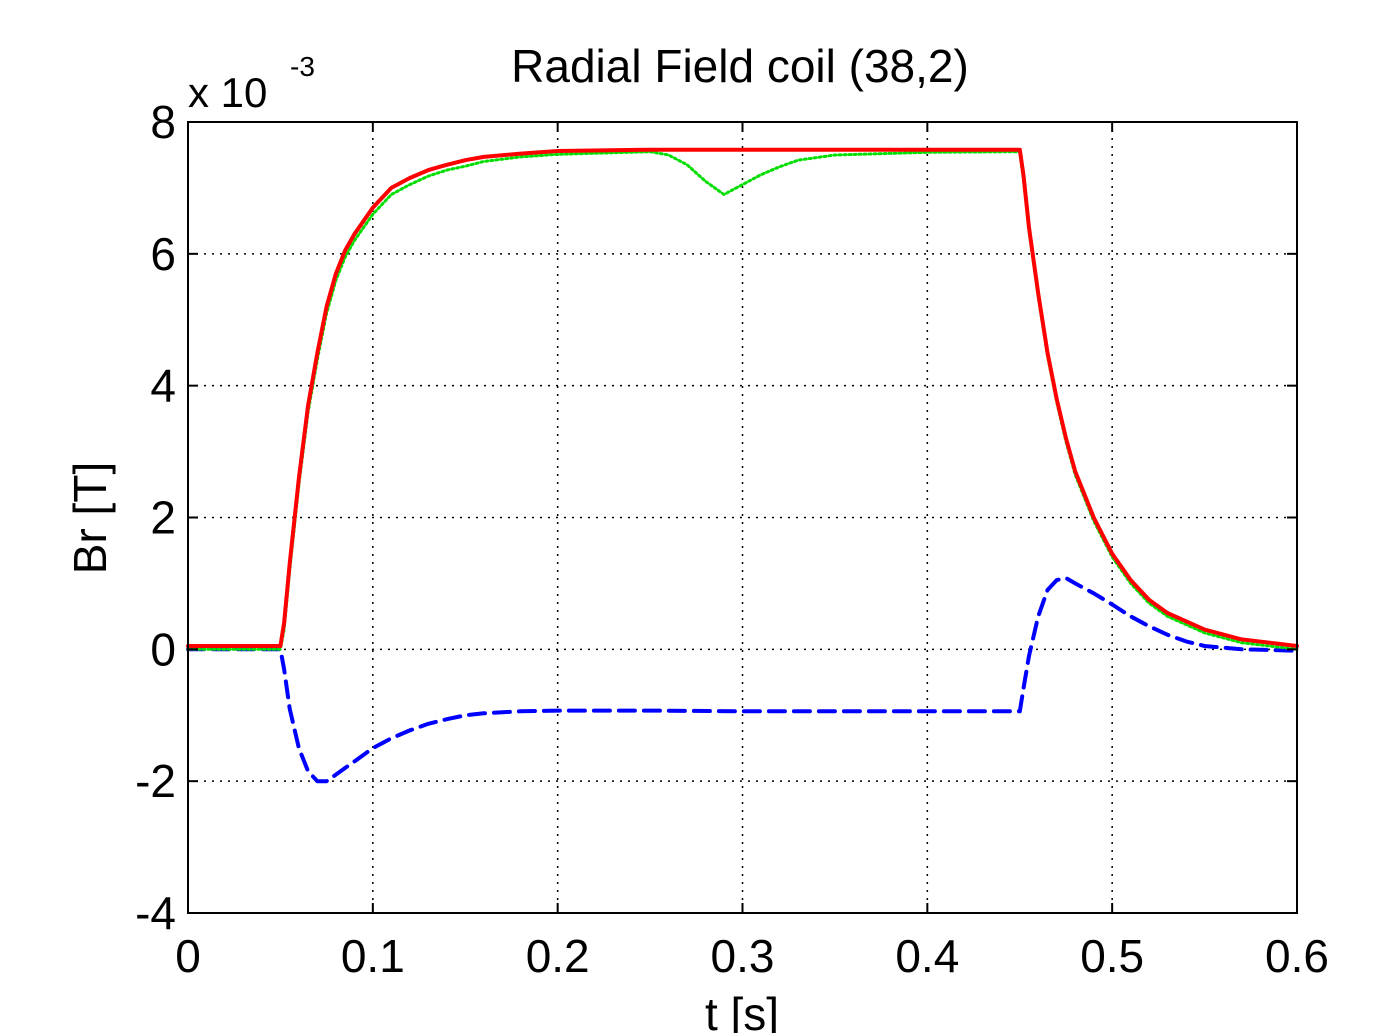 This screenshot has height=1033, width=1399. What do you see at coordinates (927, 956) in the screenshot?
I see `x-tick-label: 0.4` at bounding box center [927, 956].